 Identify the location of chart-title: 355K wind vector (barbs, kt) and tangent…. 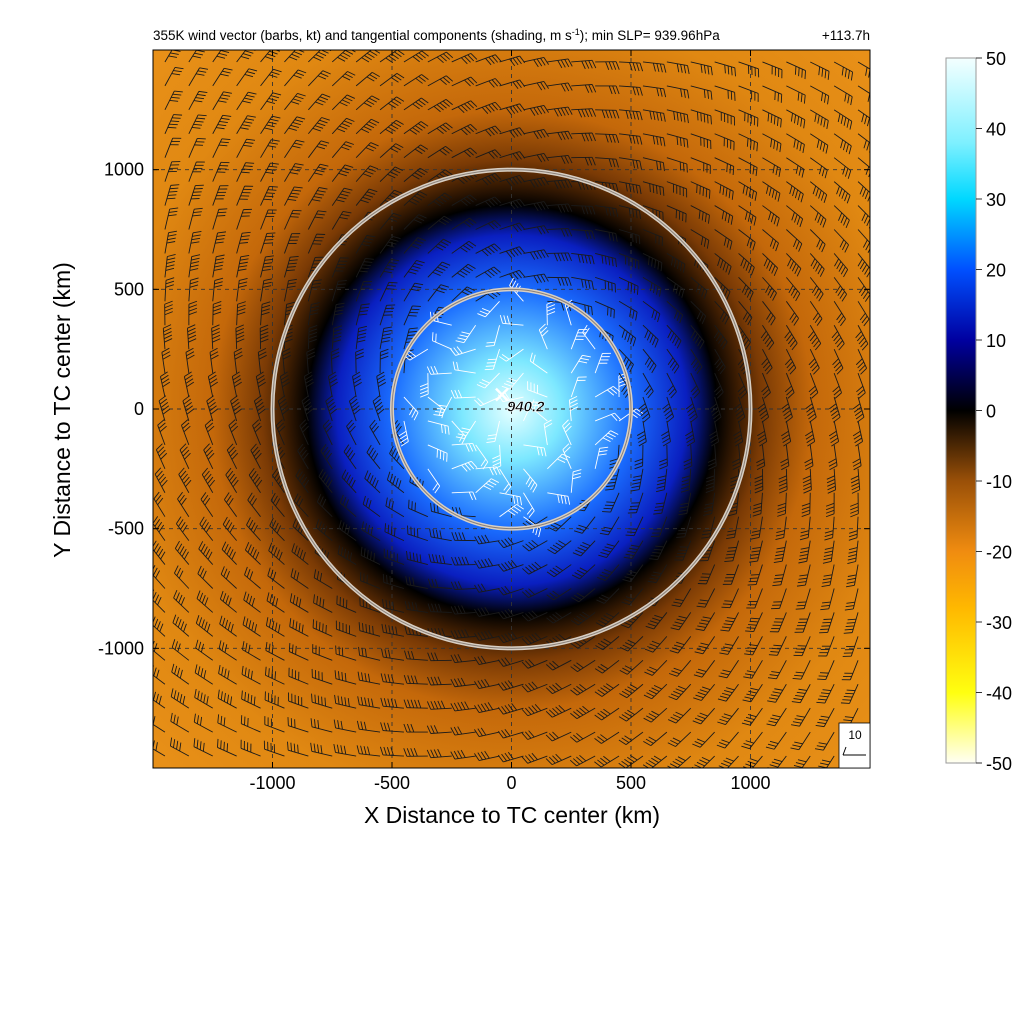
(436, 35).